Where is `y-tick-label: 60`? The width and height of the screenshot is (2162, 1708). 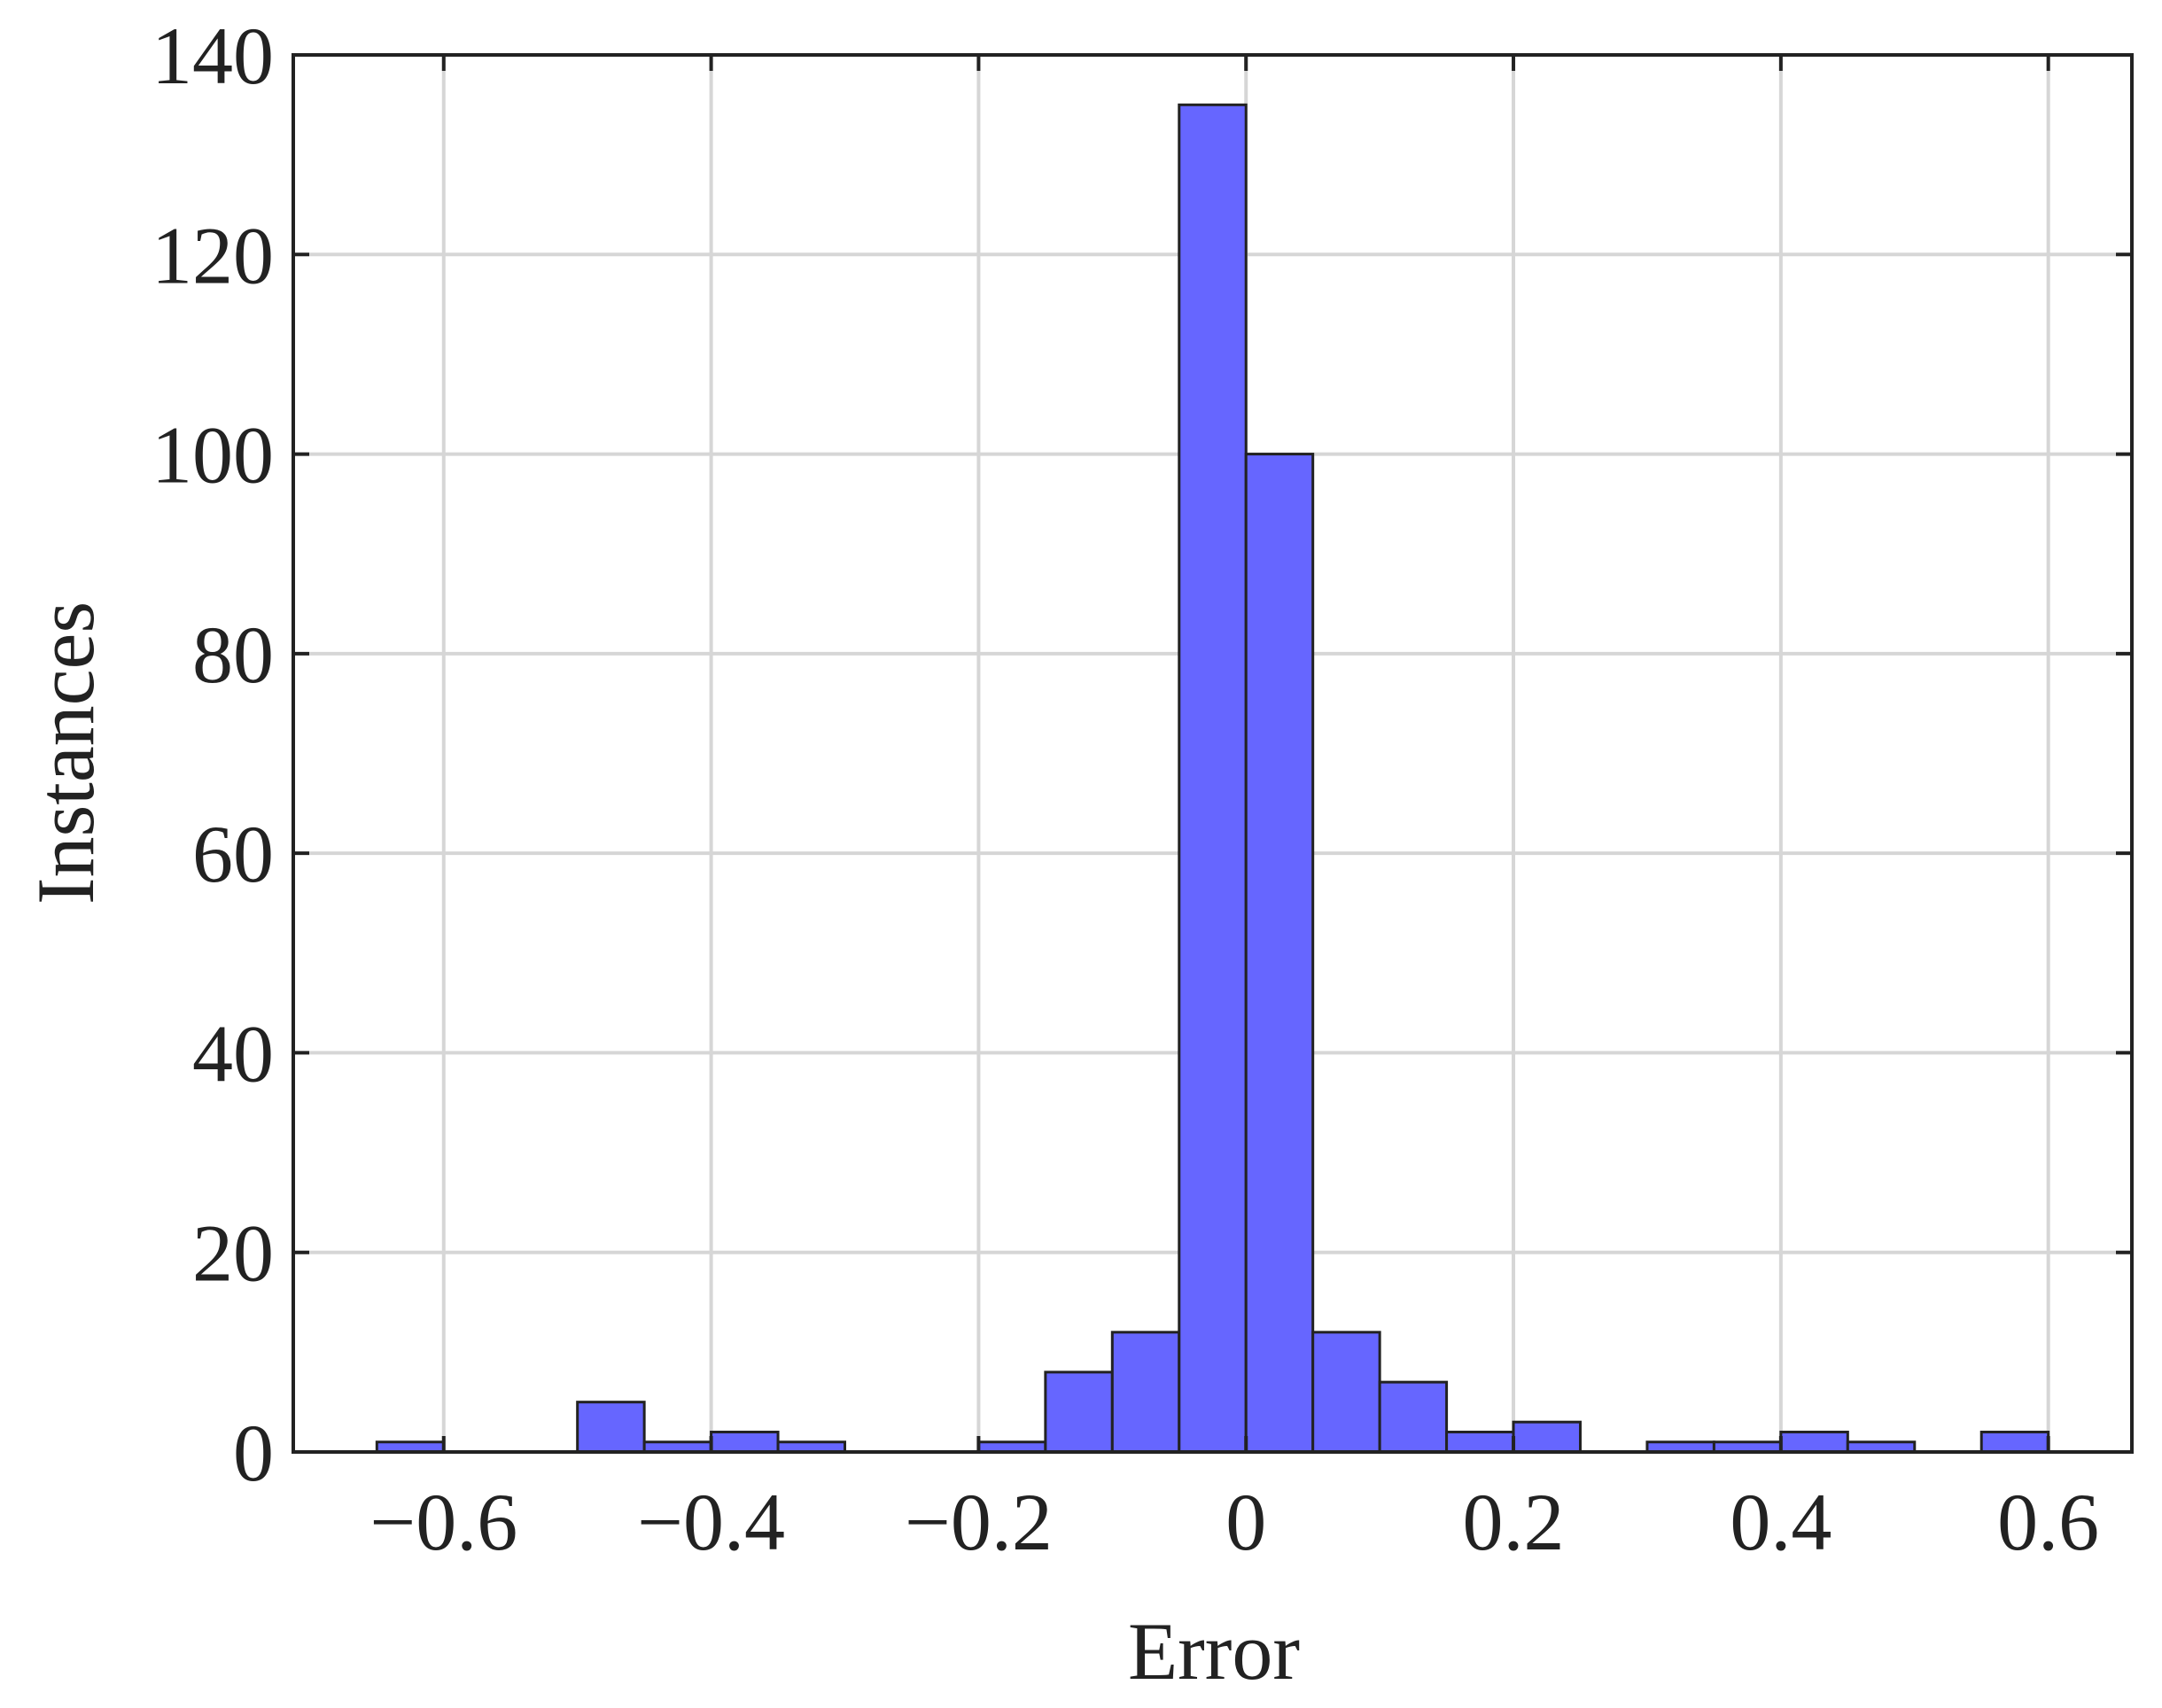 y-tick-label: 60 is located at coordinates (233, 854).